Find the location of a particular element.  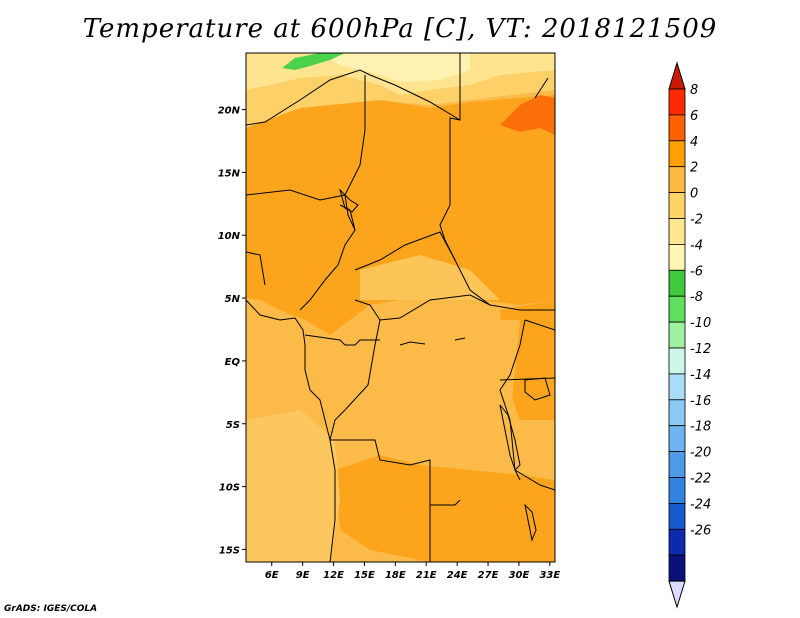

lon-tick-label: 15E is located at coordinates (364, 575).